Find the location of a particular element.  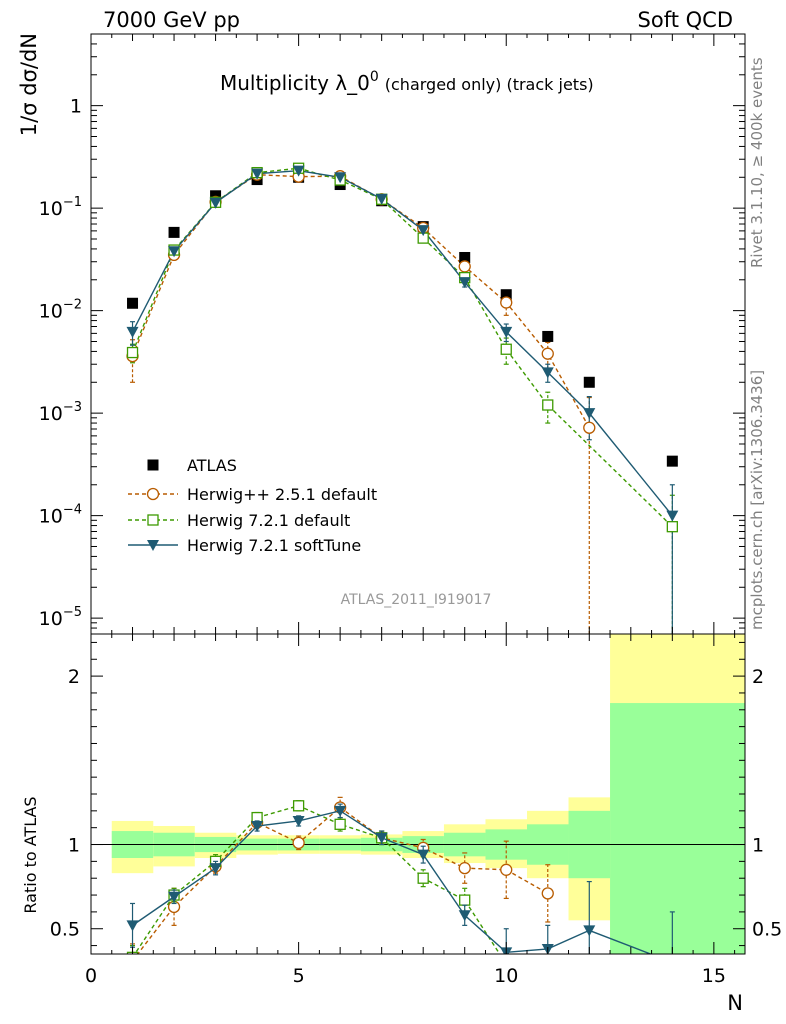

plot-title-sub: (charged only) (track jets) is located at coordinates (489, 84).